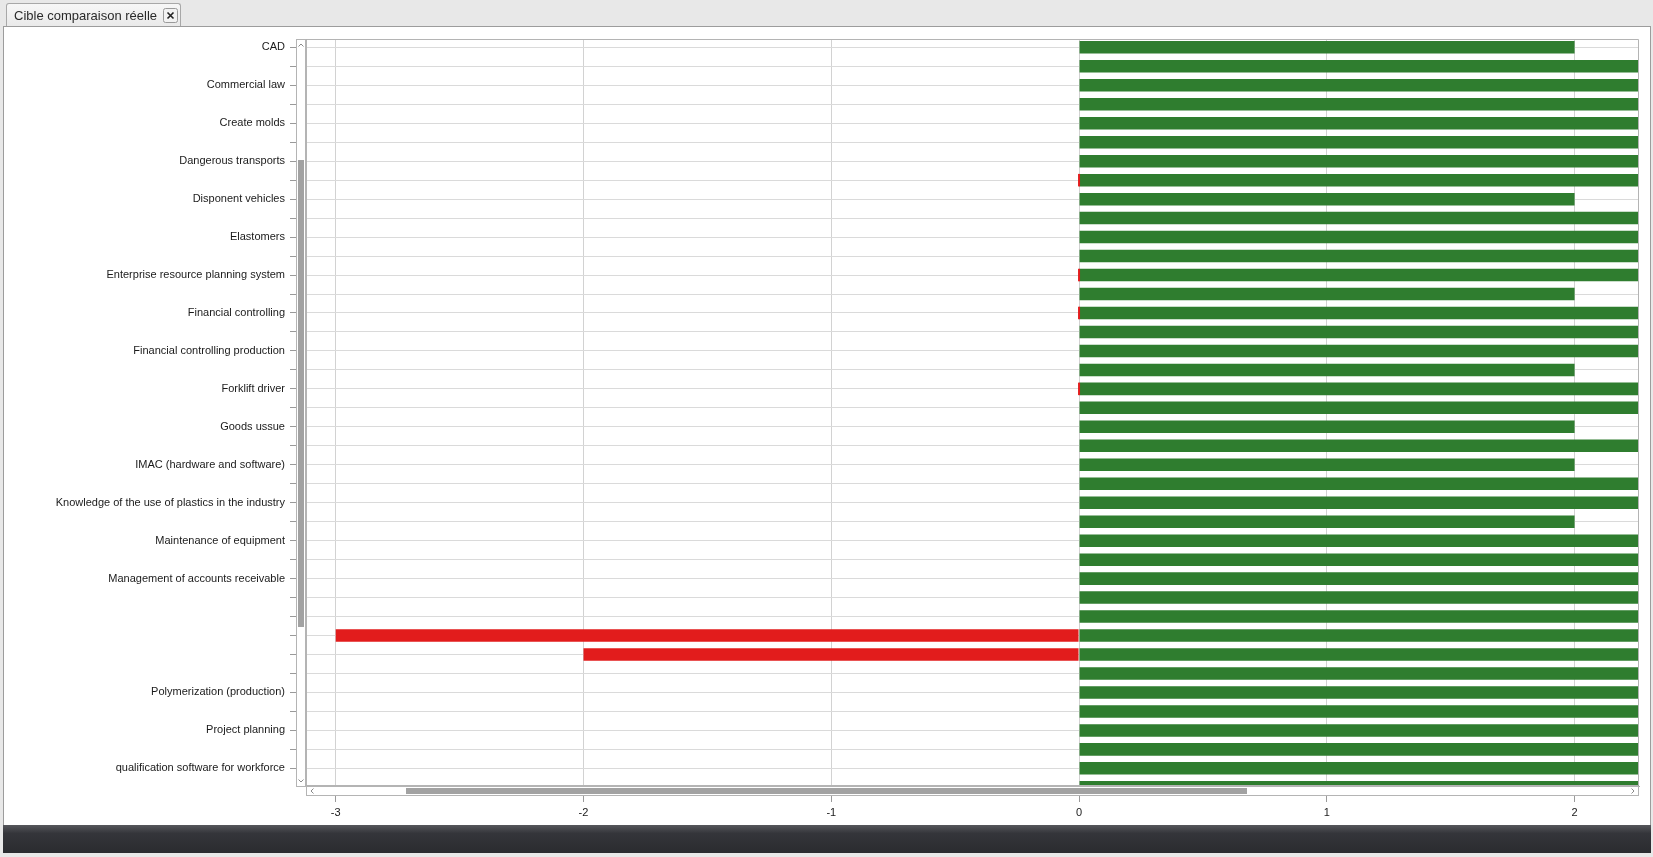 This screenshot has width=1653, height=857. What do you see at coordinates (273, 46) in the screenshot?
I see `y-tick-label: CAD` at bounding box center [273, 46].